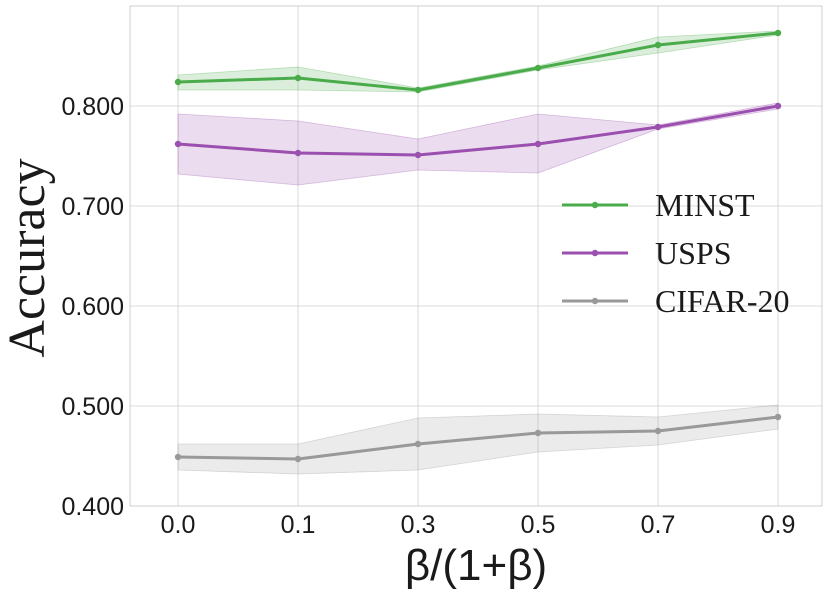 The width and height of the screenshot is (830, 591). I want to click on legend-label: CIFAR-20, so click(722, 301).